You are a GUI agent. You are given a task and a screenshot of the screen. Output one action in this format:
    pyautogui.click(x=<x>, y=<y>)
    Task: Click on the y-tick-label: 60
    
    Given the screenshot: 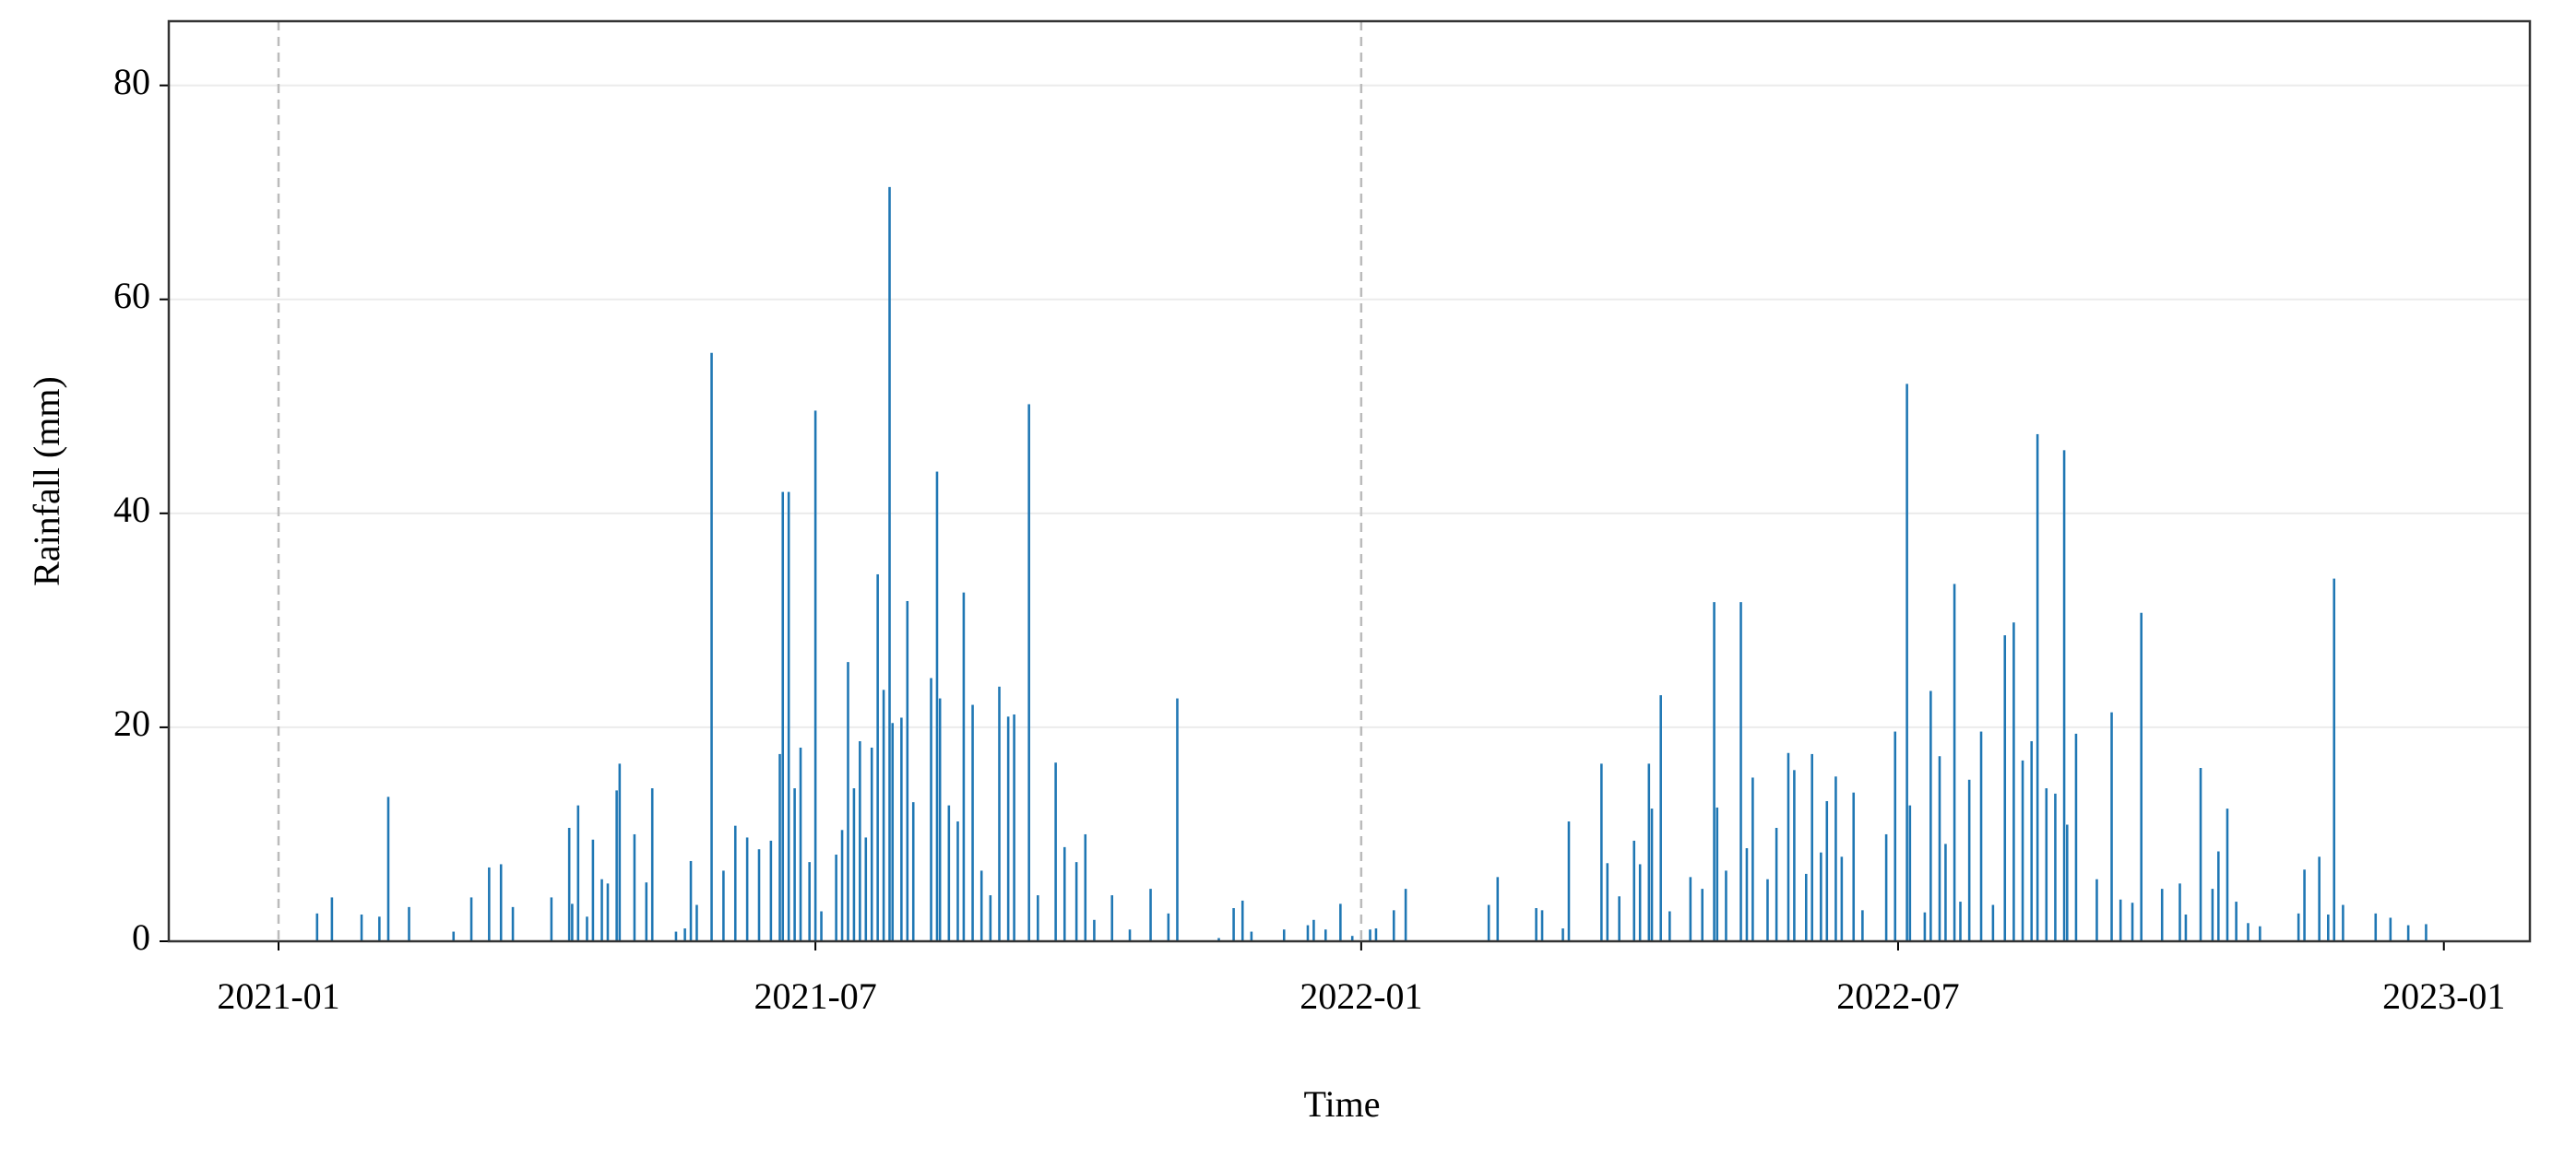 What is the action you would take?
    pyautogui.click(x=131, y=295)
    